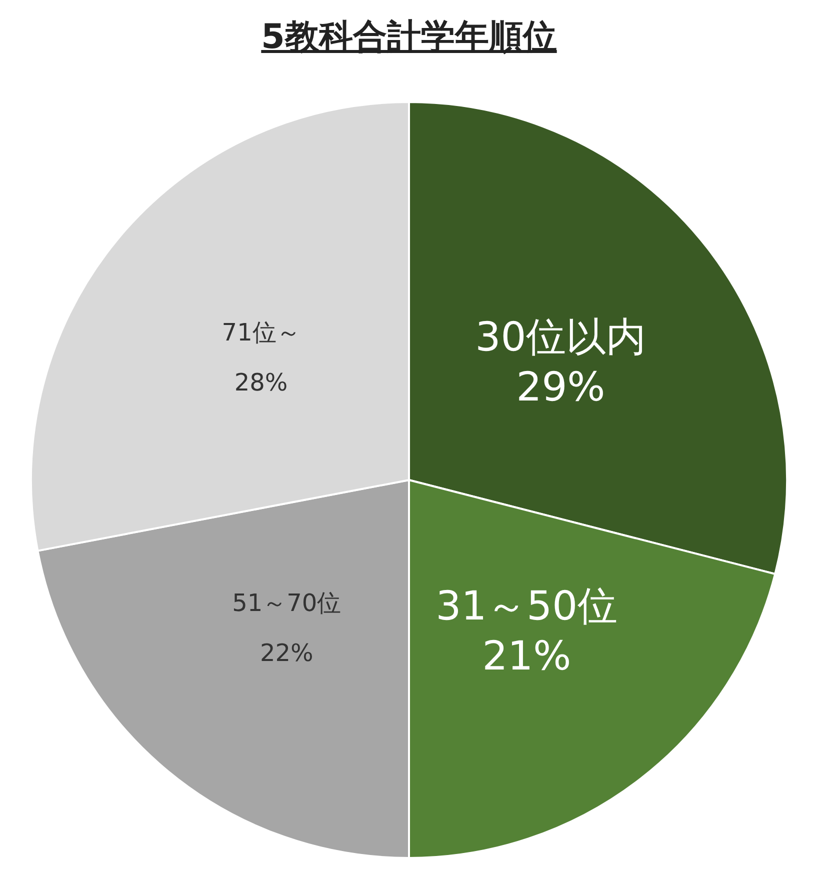 This screenshot has height=872, width=818. What do you see at coordinates (527, 607) in the screenshot?
I see `slice-label: 31～50位` at bounding box center [527, 607].